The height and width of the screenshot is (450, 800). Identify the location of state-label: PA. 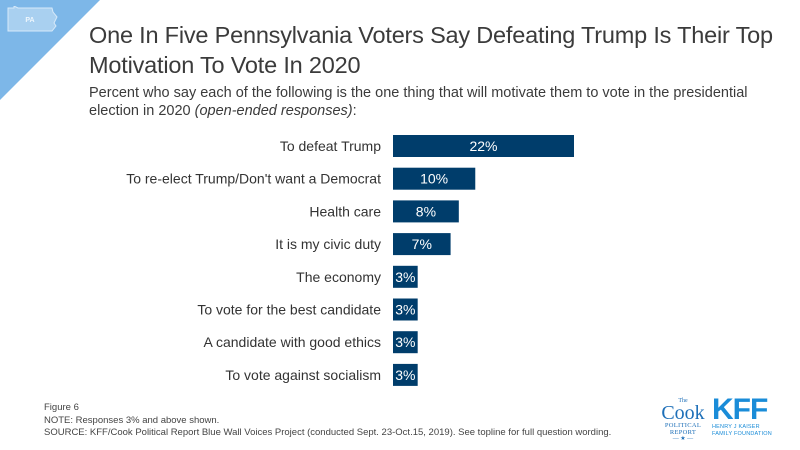
(29, 20).